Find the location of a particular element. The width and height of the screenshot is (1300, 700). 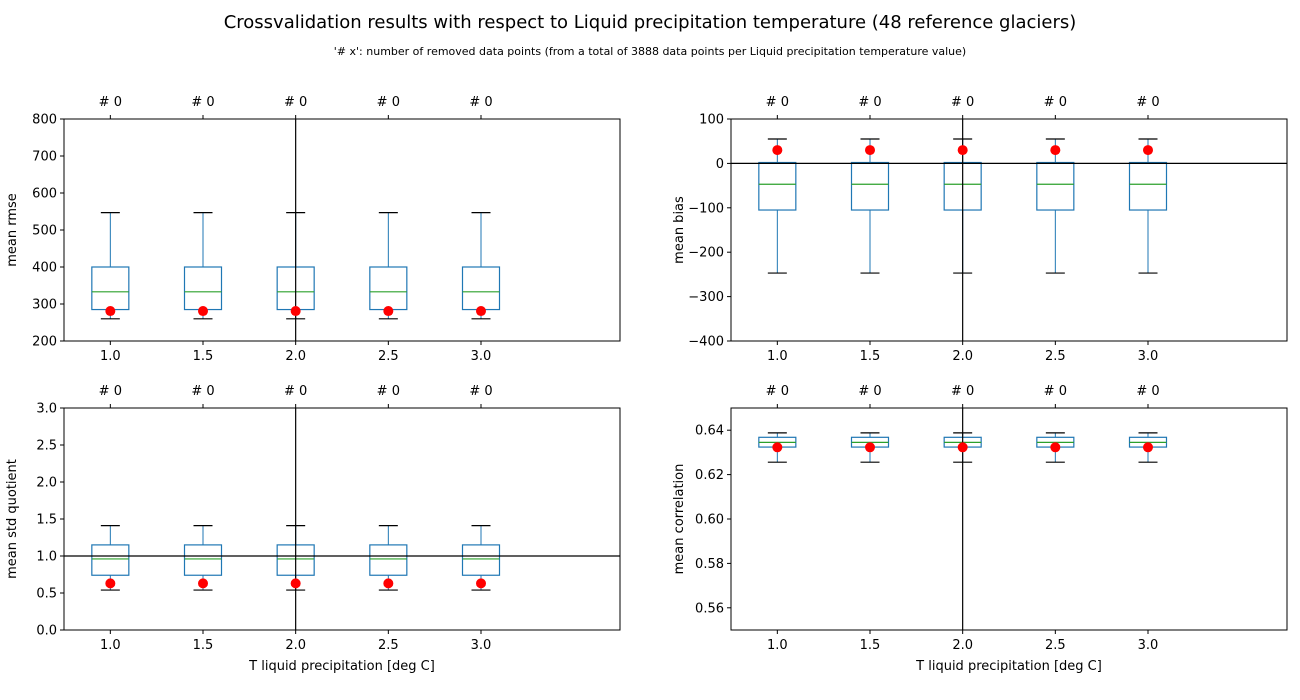

y-tick-label: 500 is located at coordinates (44, 231).